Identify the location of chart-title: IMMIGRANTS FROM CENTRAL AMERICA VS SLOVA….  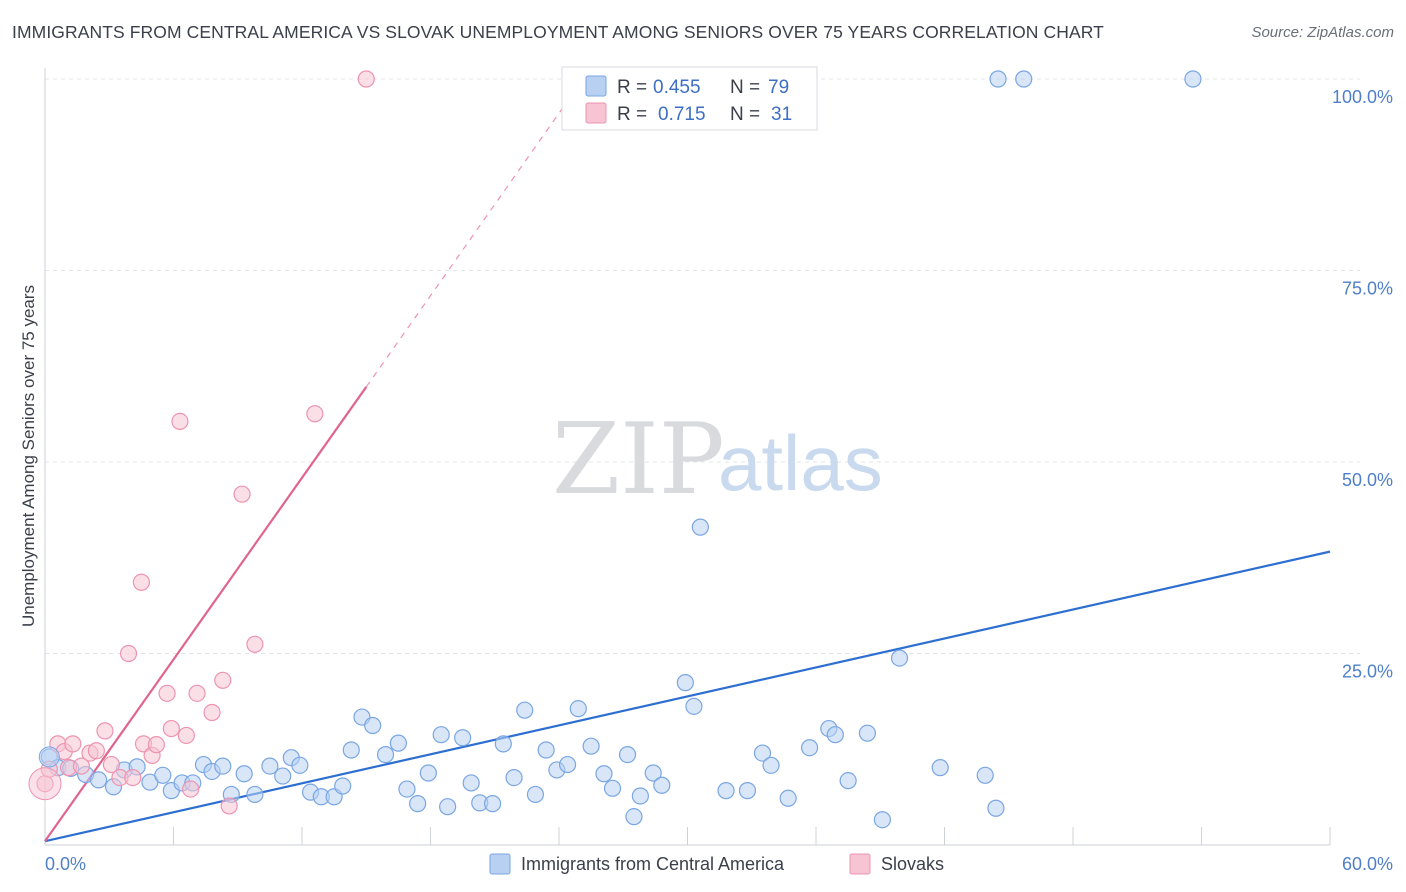
(558, 32).